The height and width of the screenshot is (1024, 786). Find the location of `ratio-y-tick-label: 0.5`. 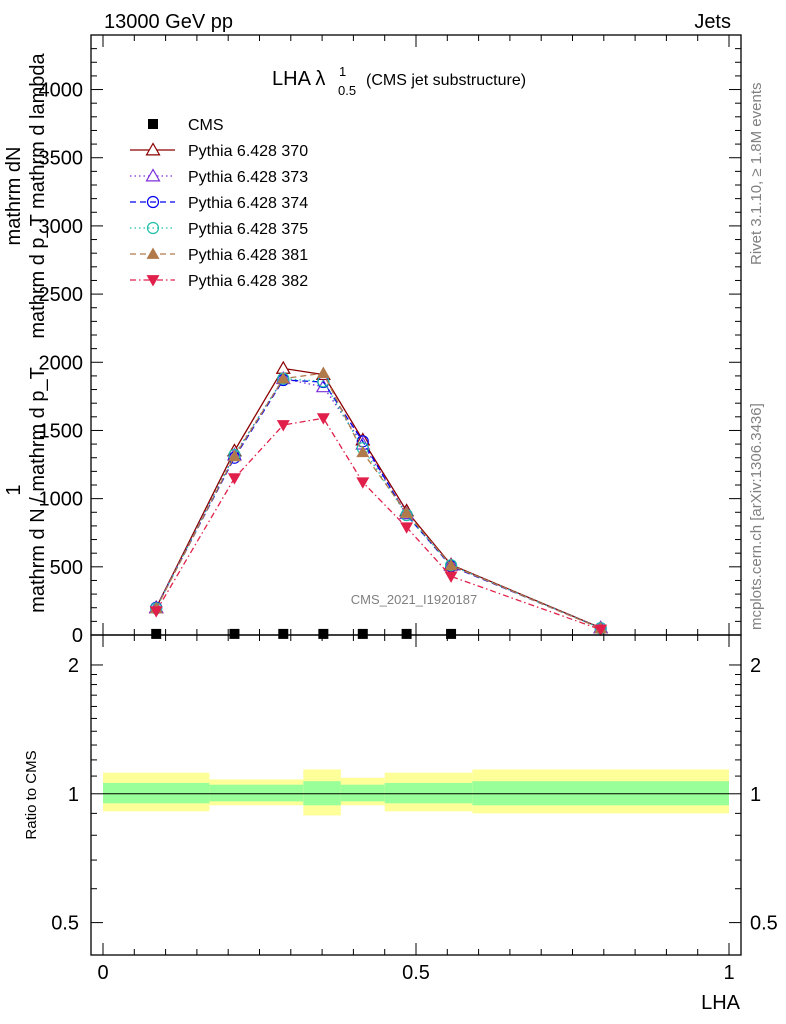

ratio-y-tick-label: 0.5 is located at coordinates (65, 924).